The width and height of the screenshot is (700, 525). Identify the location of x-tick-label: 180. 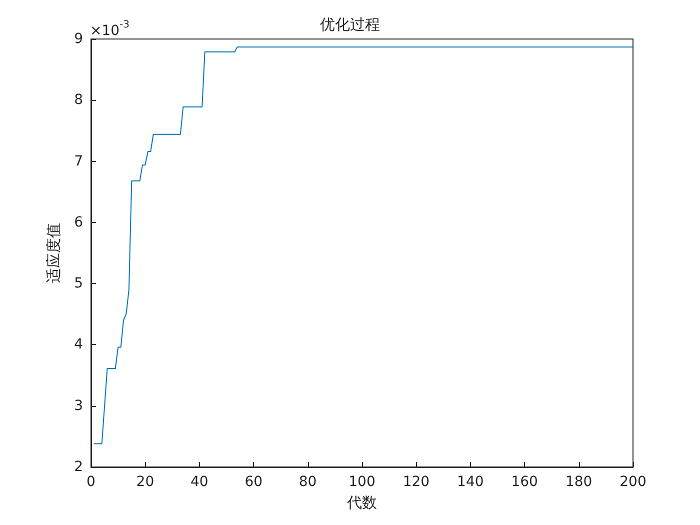
(578, 482).